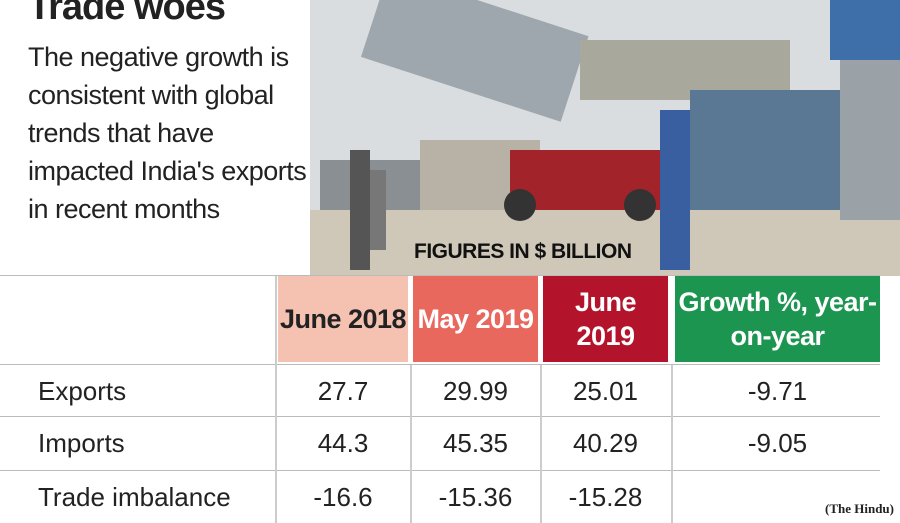 This screenshot has height=523, width=900. I want to click on column-header: June 2018, so click(343, 319).